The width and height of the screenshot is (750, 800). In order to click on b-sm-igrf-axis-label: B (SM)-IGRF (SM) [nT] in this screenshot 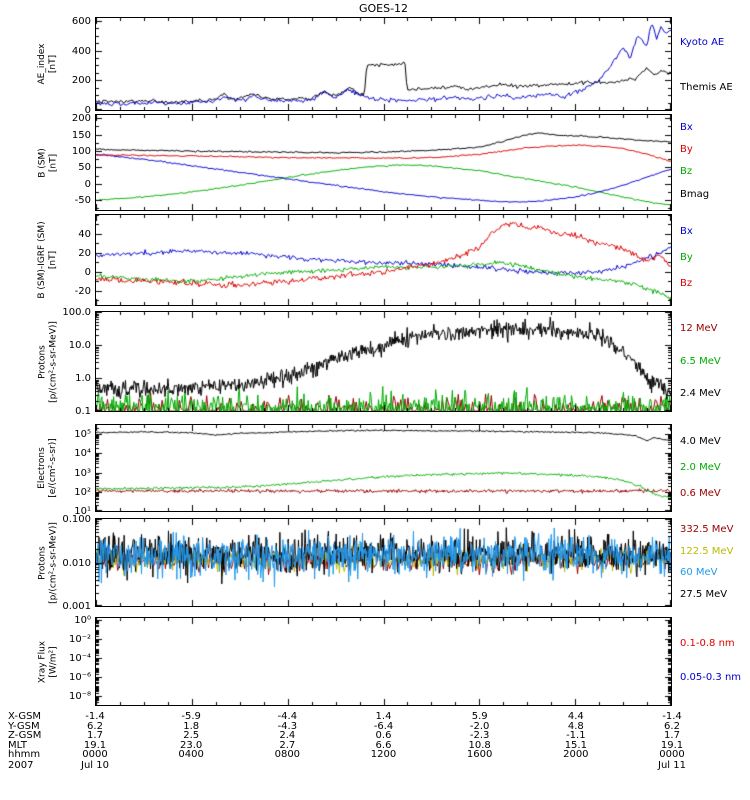, I will do `click(48, 260)`.